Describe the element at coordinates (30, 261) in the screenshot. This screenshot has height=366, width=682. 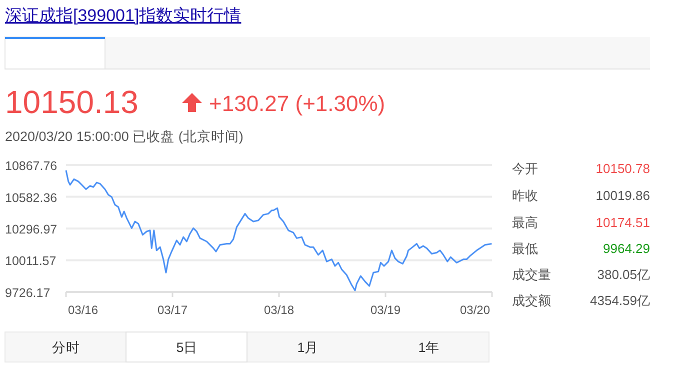
I see `y-tick-label: 10011.57` at that location.